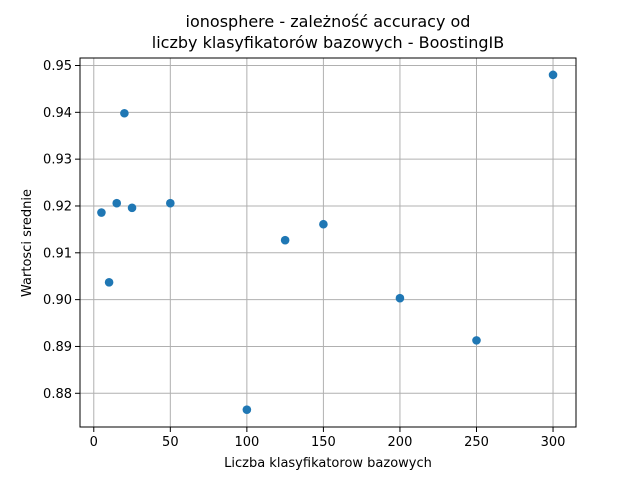  What do you see at coordinates (328, 21) in the screenshot?
I see `chart-title-line-1: ionosphere - zależność accuracy od` at bounding box center [328, 21].